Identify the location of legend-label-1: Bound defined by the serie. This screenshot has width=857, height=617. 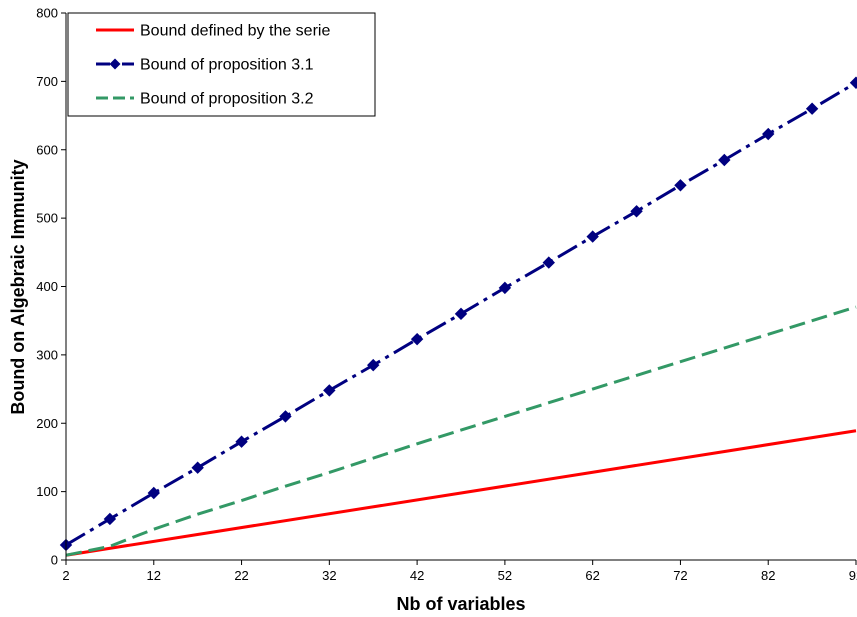
(235, 31).